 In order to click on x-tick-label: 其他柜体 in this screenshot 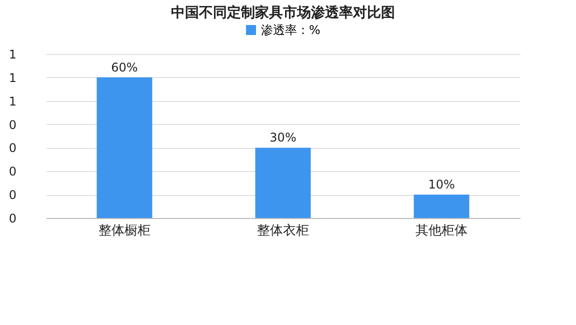, I will do `click(442, 231)`.